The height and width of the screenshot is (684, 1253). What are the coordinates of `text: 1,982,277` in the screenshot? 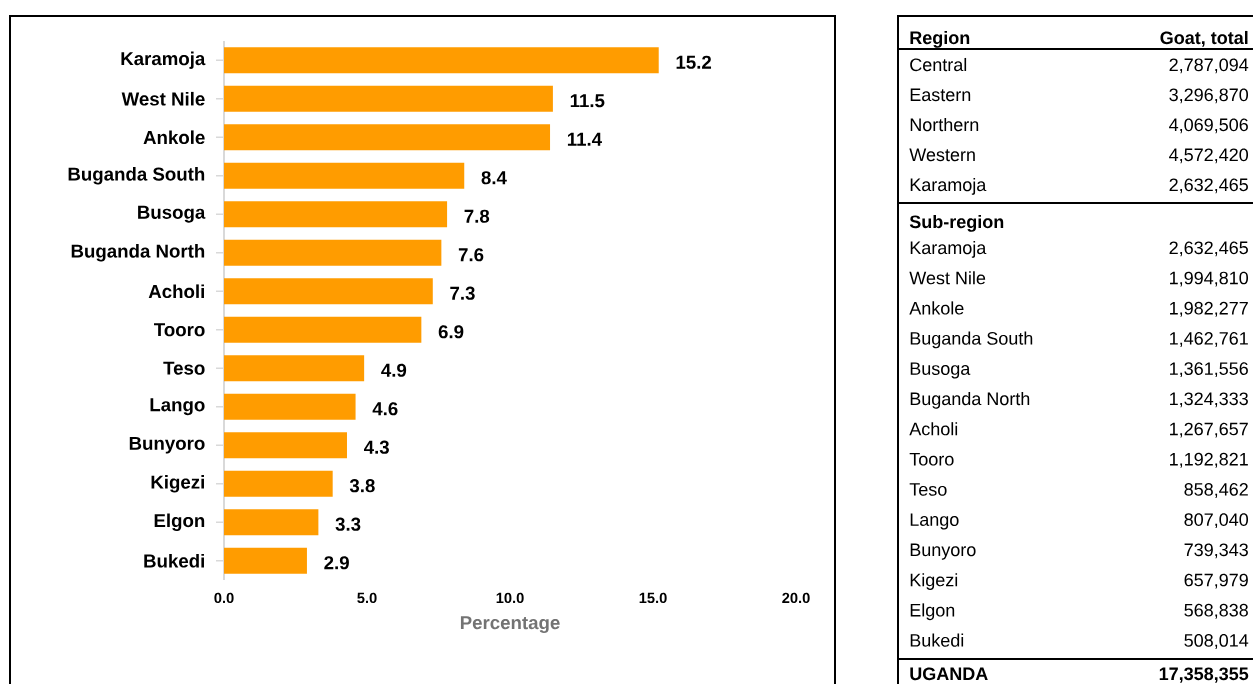 It's located at (1209, 309).